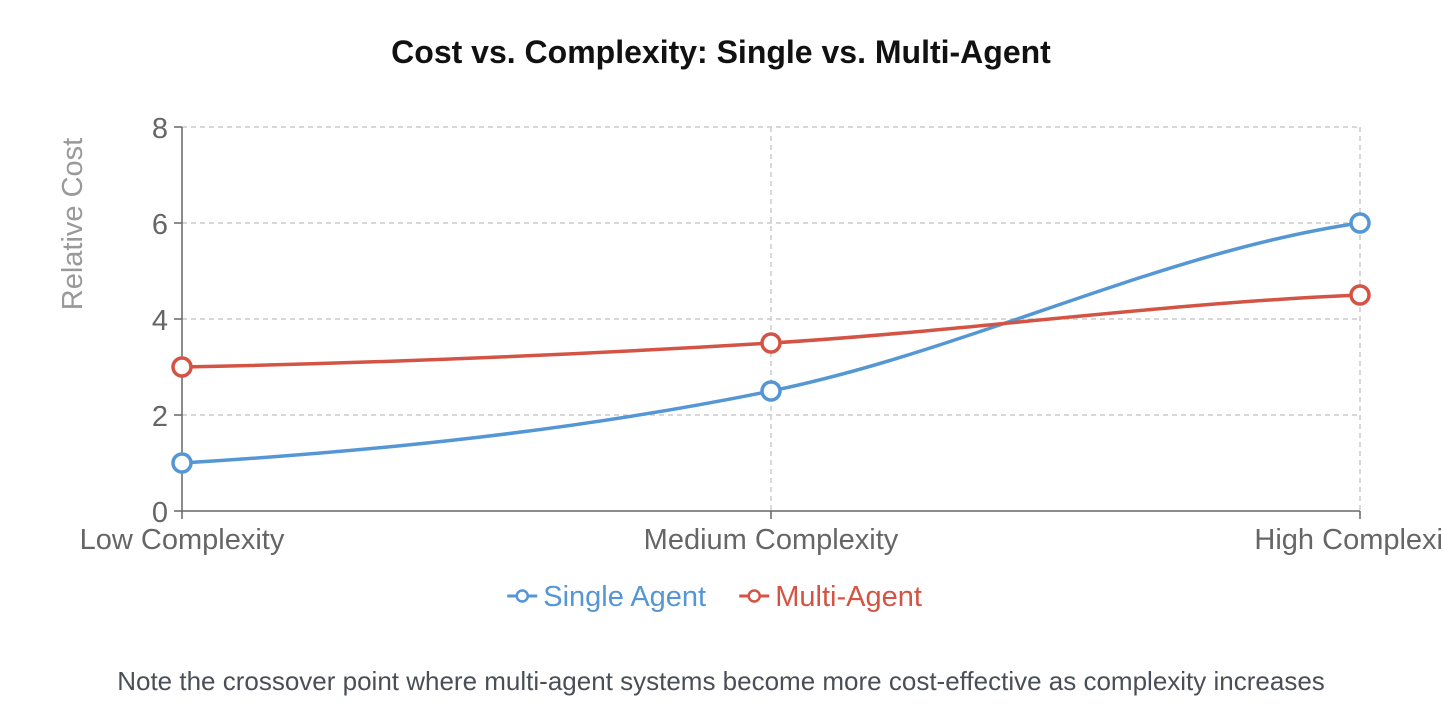 This screenshot has width=1442, height=726. What do you see at coordinates (182, 540) in the screenshot?
I see `x-tick-label: Low Complexity` at bounding box center [182, 540].